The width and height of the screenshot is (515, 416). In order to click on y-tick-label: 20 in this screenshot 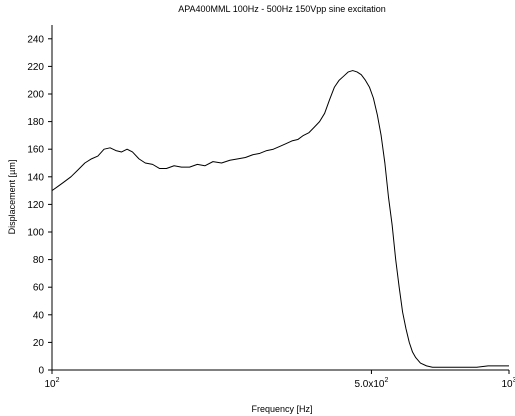, I will do `click(39, 343)`.